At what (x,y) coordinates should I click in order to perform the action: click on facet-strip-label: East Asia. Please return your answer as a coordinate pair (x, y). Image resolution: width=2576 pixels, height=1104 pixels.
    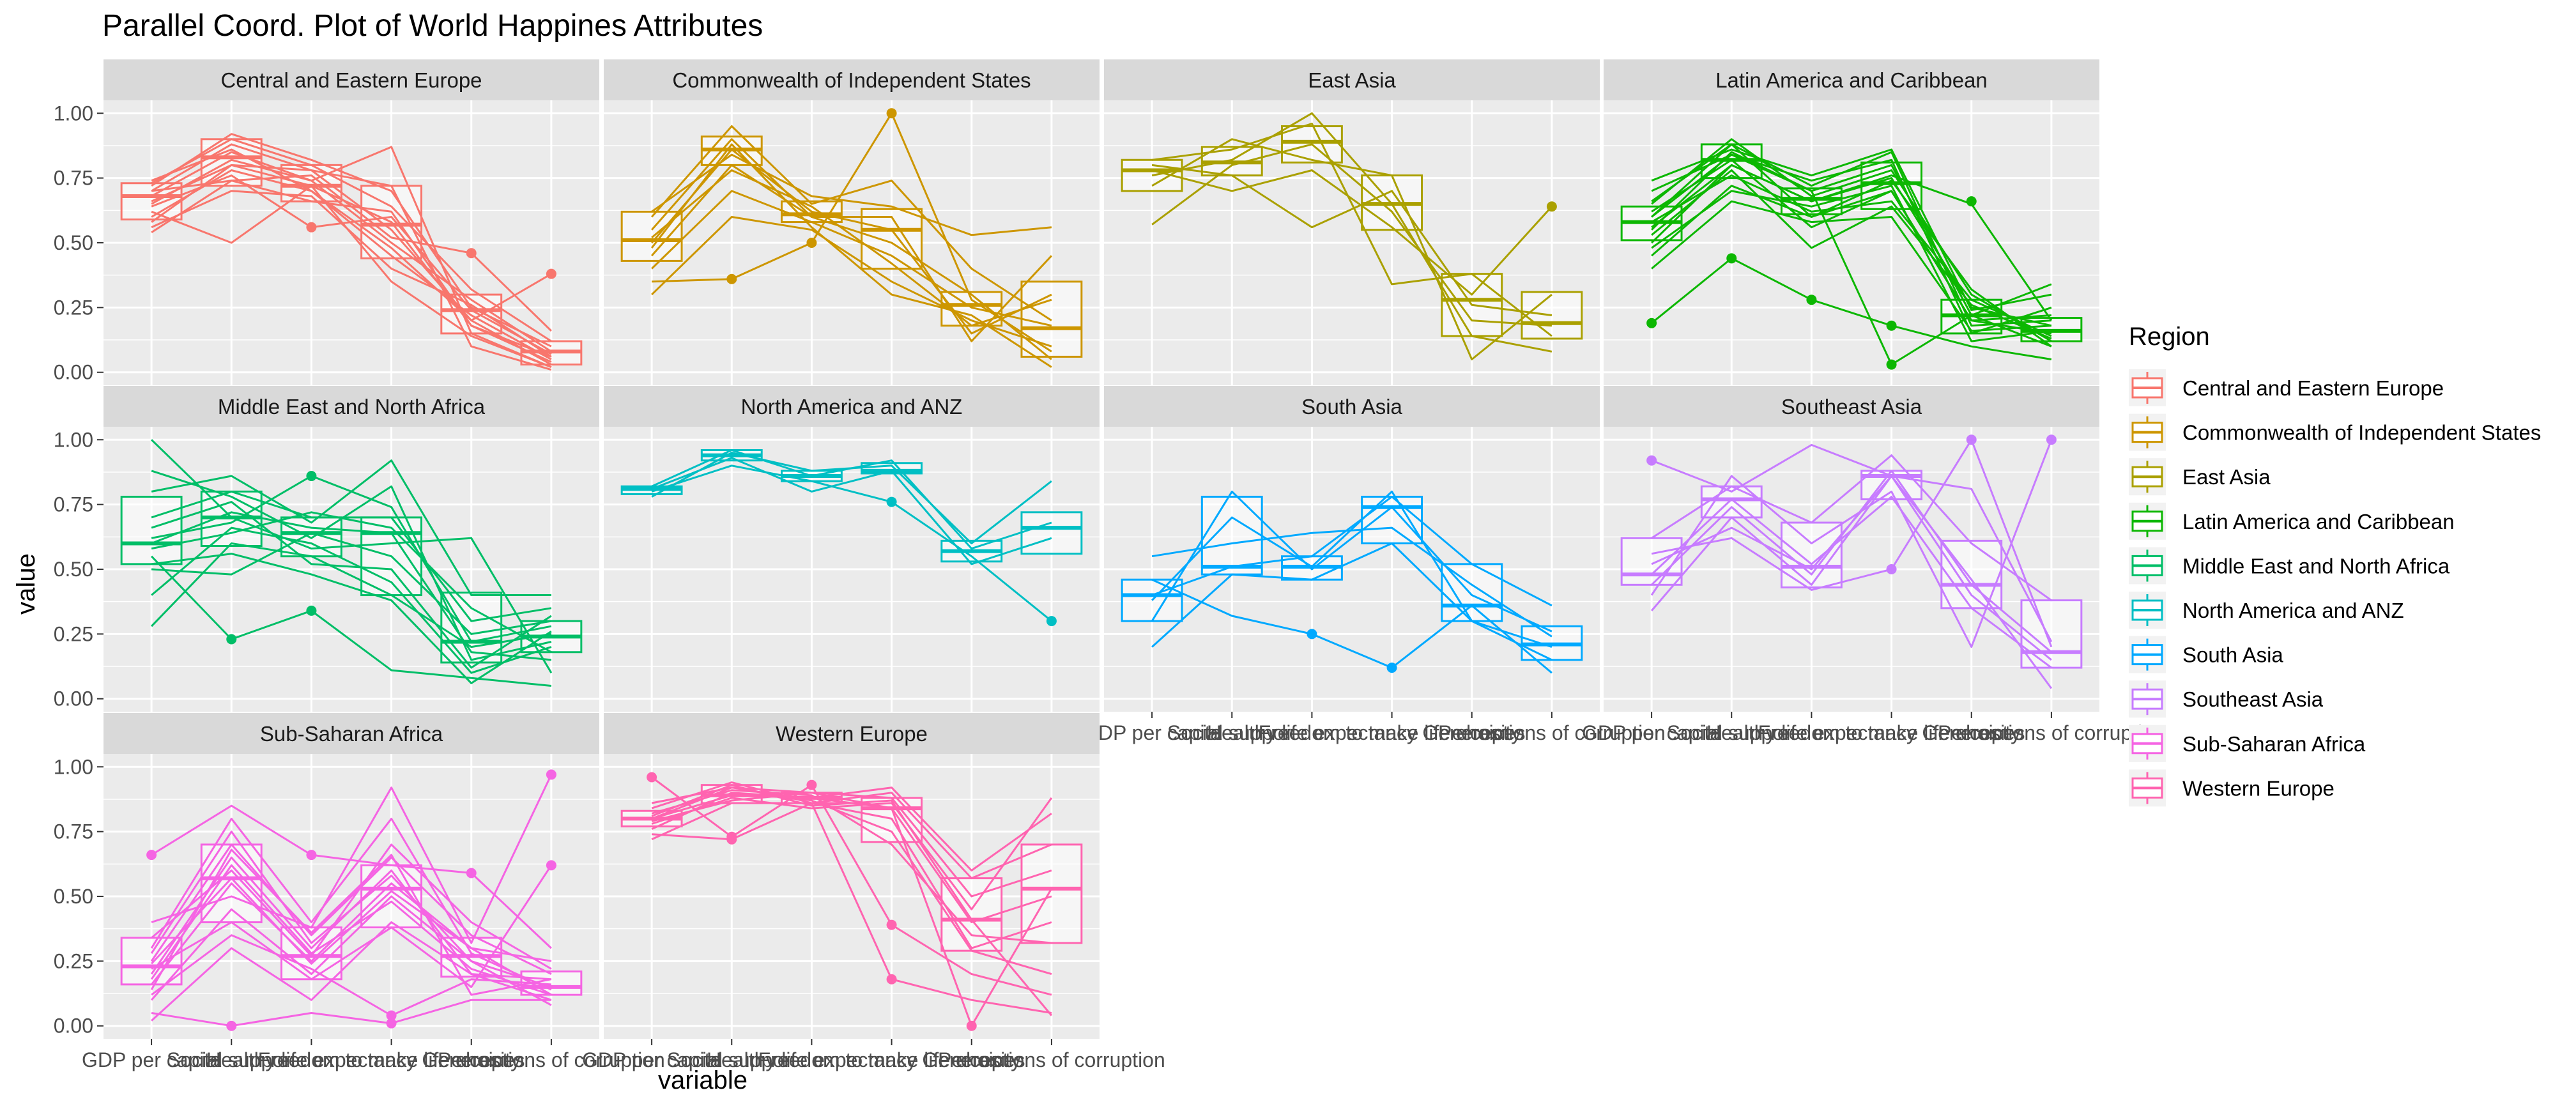
    Looking at the image, I should click on (1352, 80).